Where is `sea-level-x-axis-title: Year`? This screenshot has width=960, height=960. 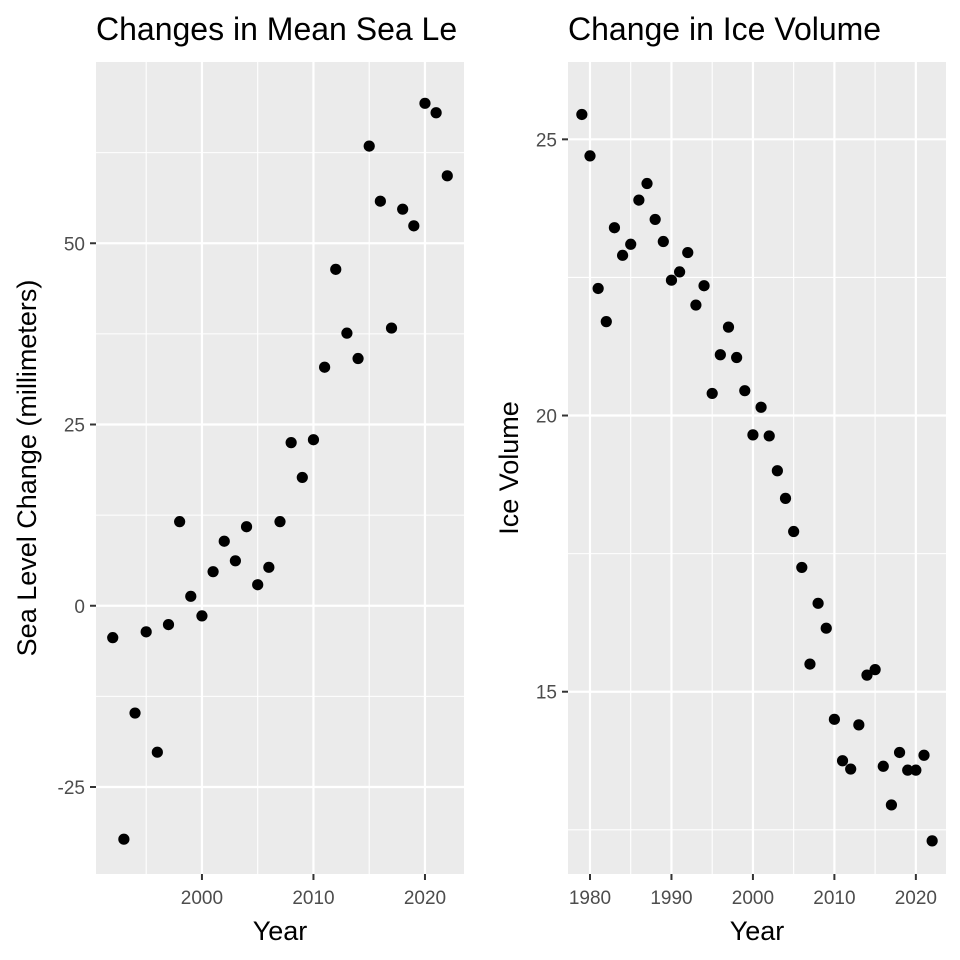
sea-level-x-axis-title: Year is located at coordinates (280, 931).